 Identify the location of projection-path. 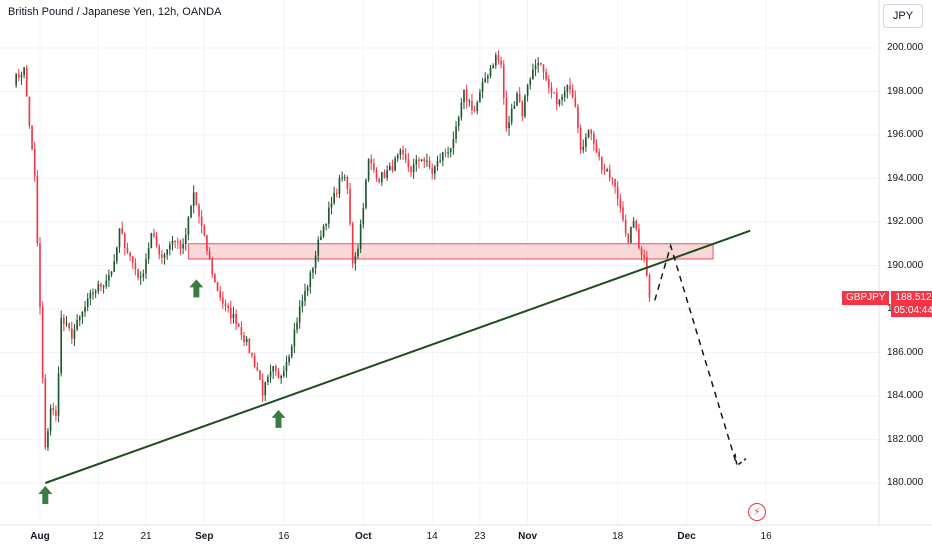
(696, 354).